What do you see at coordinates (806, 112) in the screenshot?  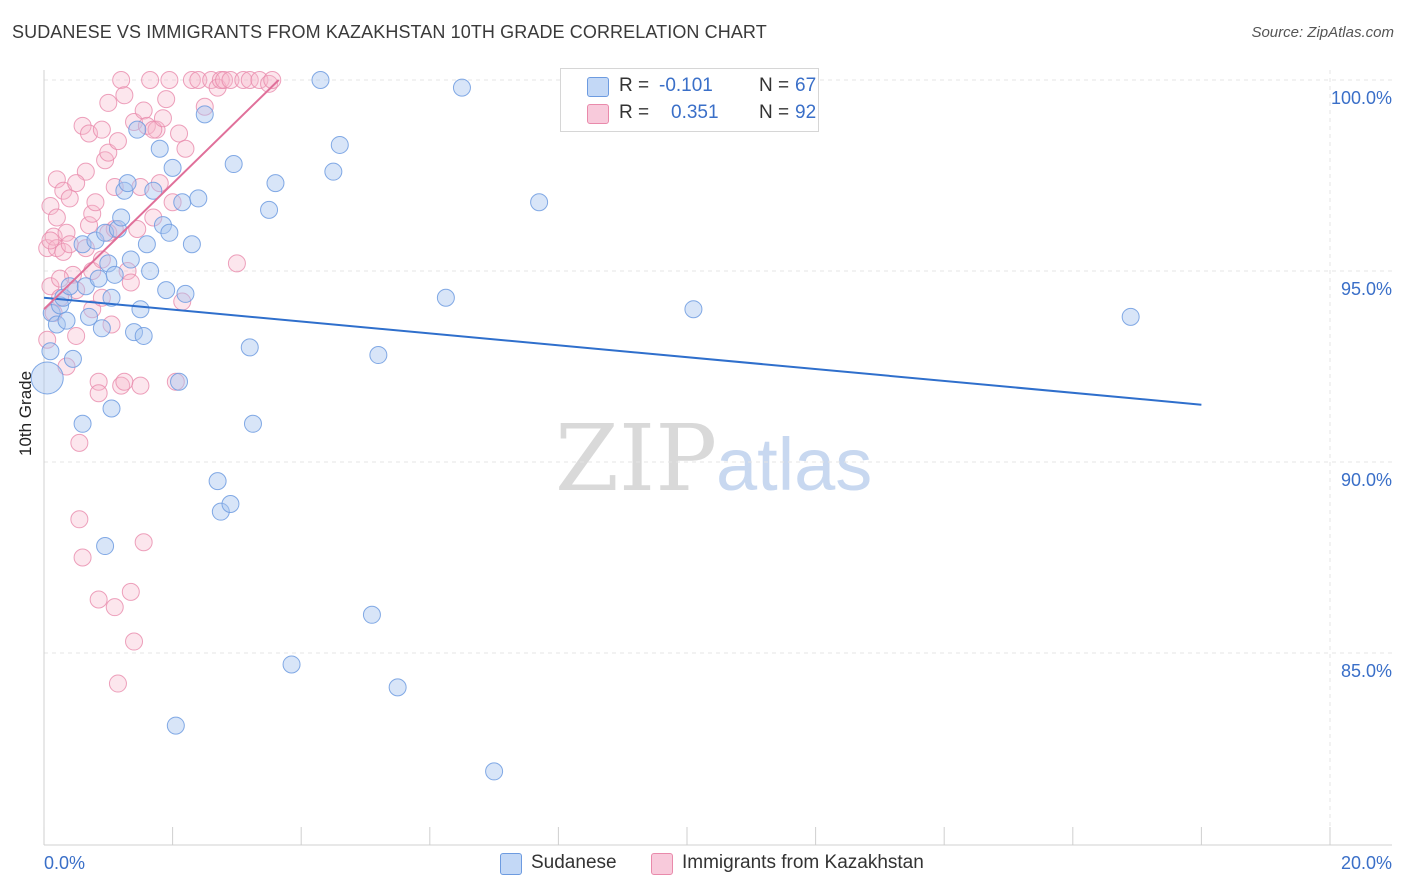 I see `legend-n-value: 92` at bounding box center [806, 112].